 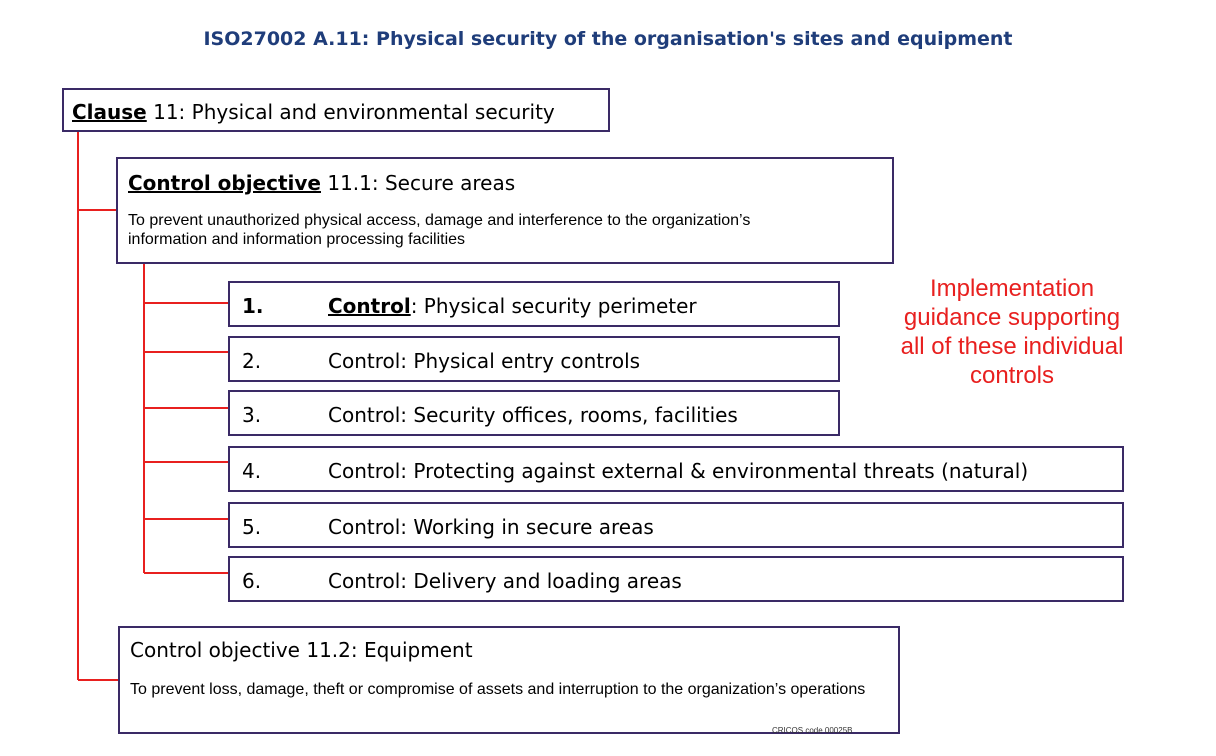 I want to click on control-text: : Physical security perimeter, so click(x=553, y=306).